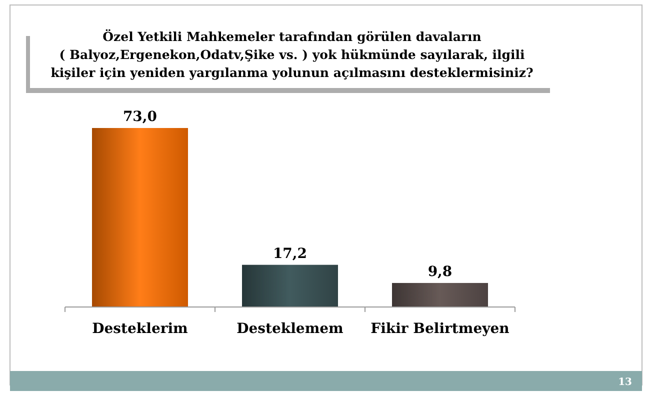  Describe the element at coordinates (440, 329) in the screenshot. I see `x-tick-label: Fikir Belirtmeyen` at that location.